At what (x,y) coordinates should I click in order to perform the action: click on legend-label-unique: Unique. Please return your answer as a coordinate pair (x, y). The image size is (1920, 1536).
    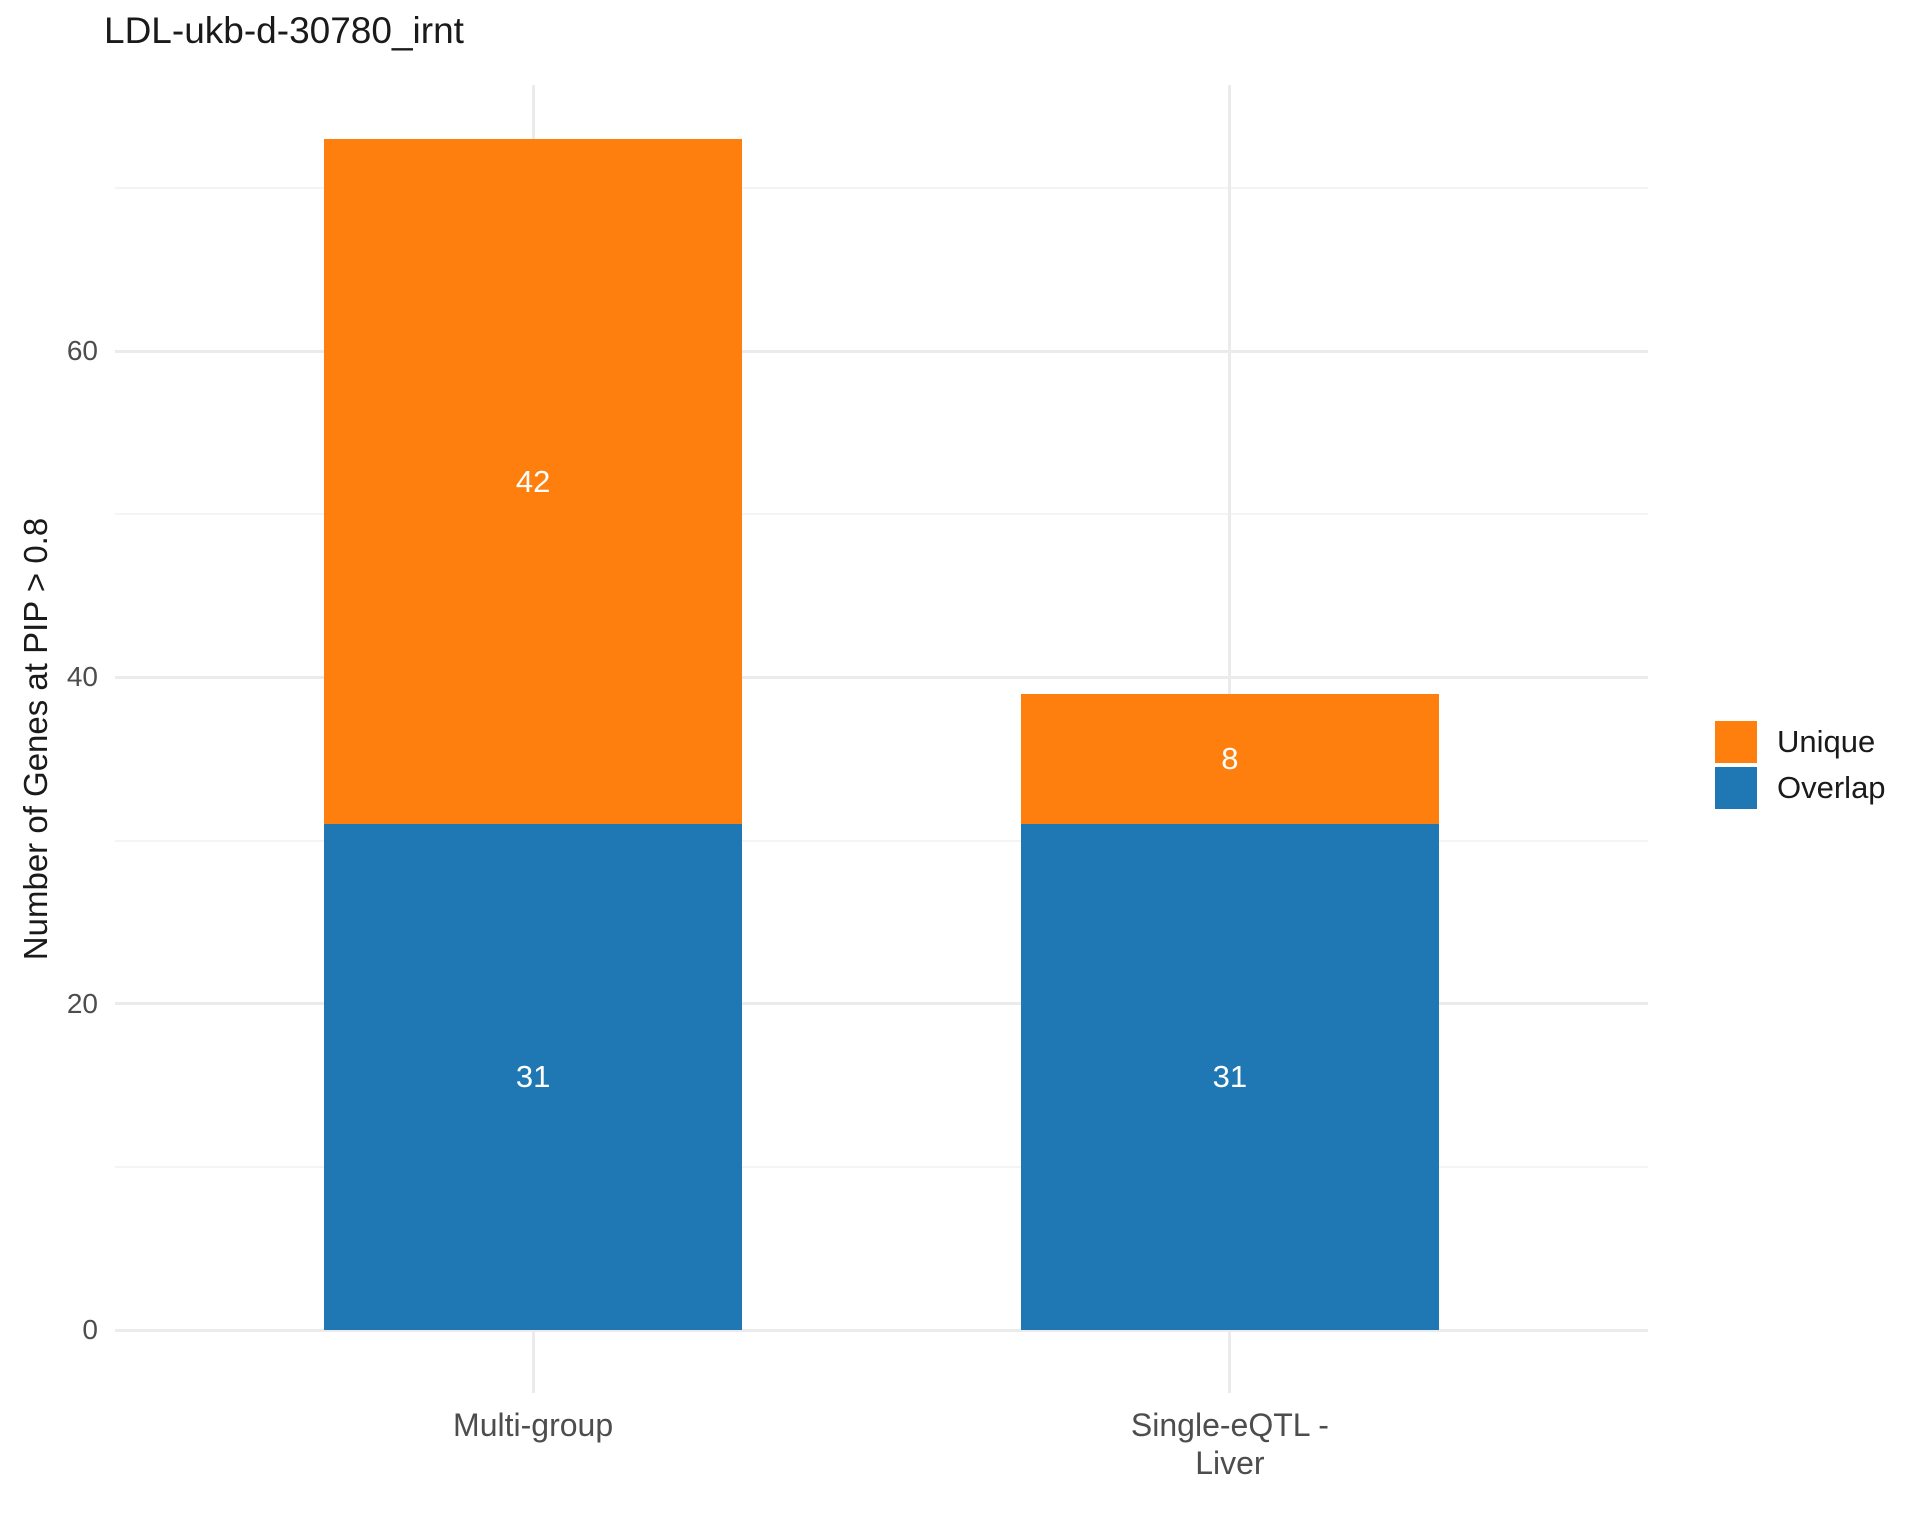
    Looking at the image, I should click on (1826, 741).